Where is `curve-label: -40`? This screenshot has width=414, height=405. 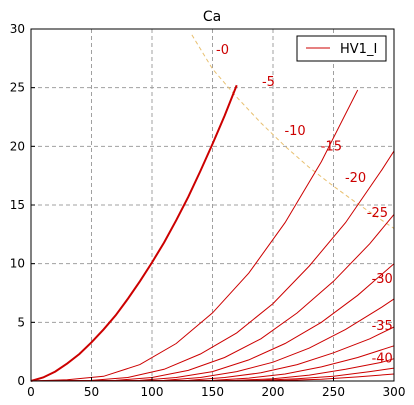
curve-label: -40 is located at coordinates (382, 359).